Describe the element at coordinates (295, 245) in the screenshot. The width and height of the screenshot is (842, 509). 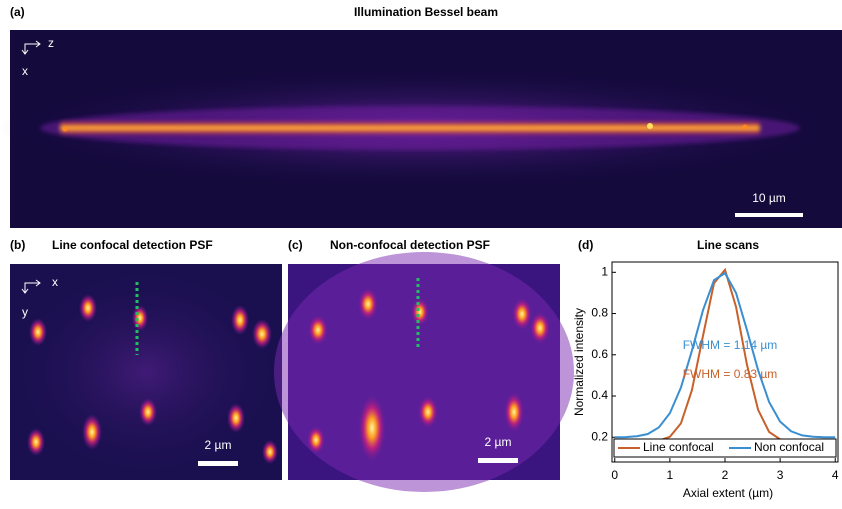
I see `panel-label: (c)` at that location.